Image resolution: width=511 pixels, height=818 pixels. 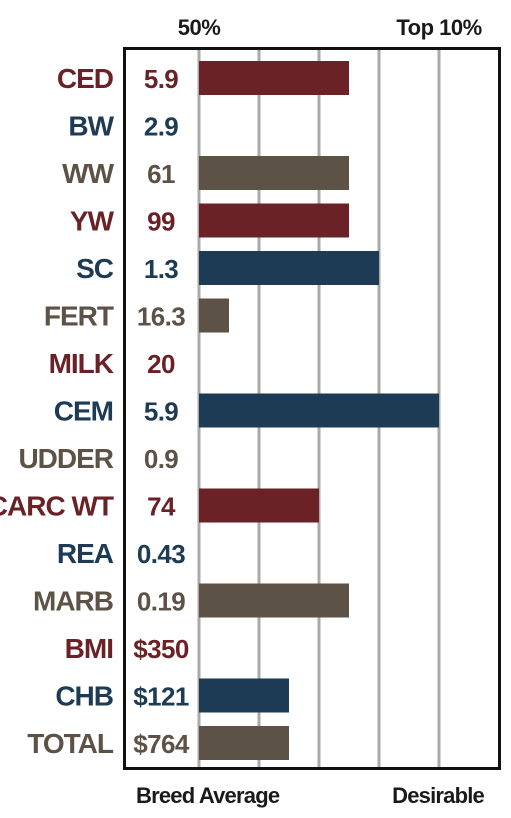 I want to click on header-label-0: 50%, so click(x=199, y=27).